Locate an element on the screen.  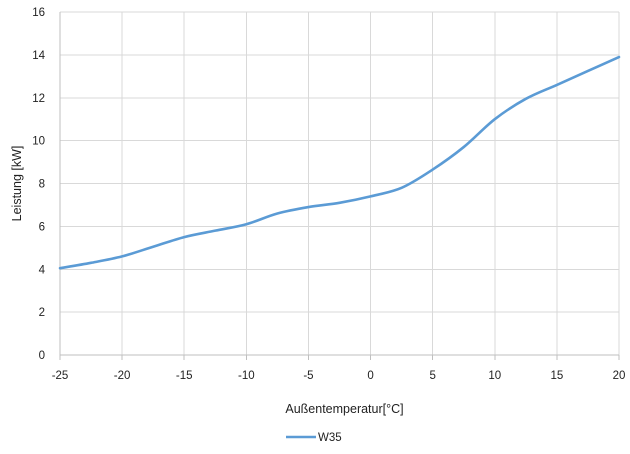
x-tick-label: -5 is located at coordinates (308, 376).